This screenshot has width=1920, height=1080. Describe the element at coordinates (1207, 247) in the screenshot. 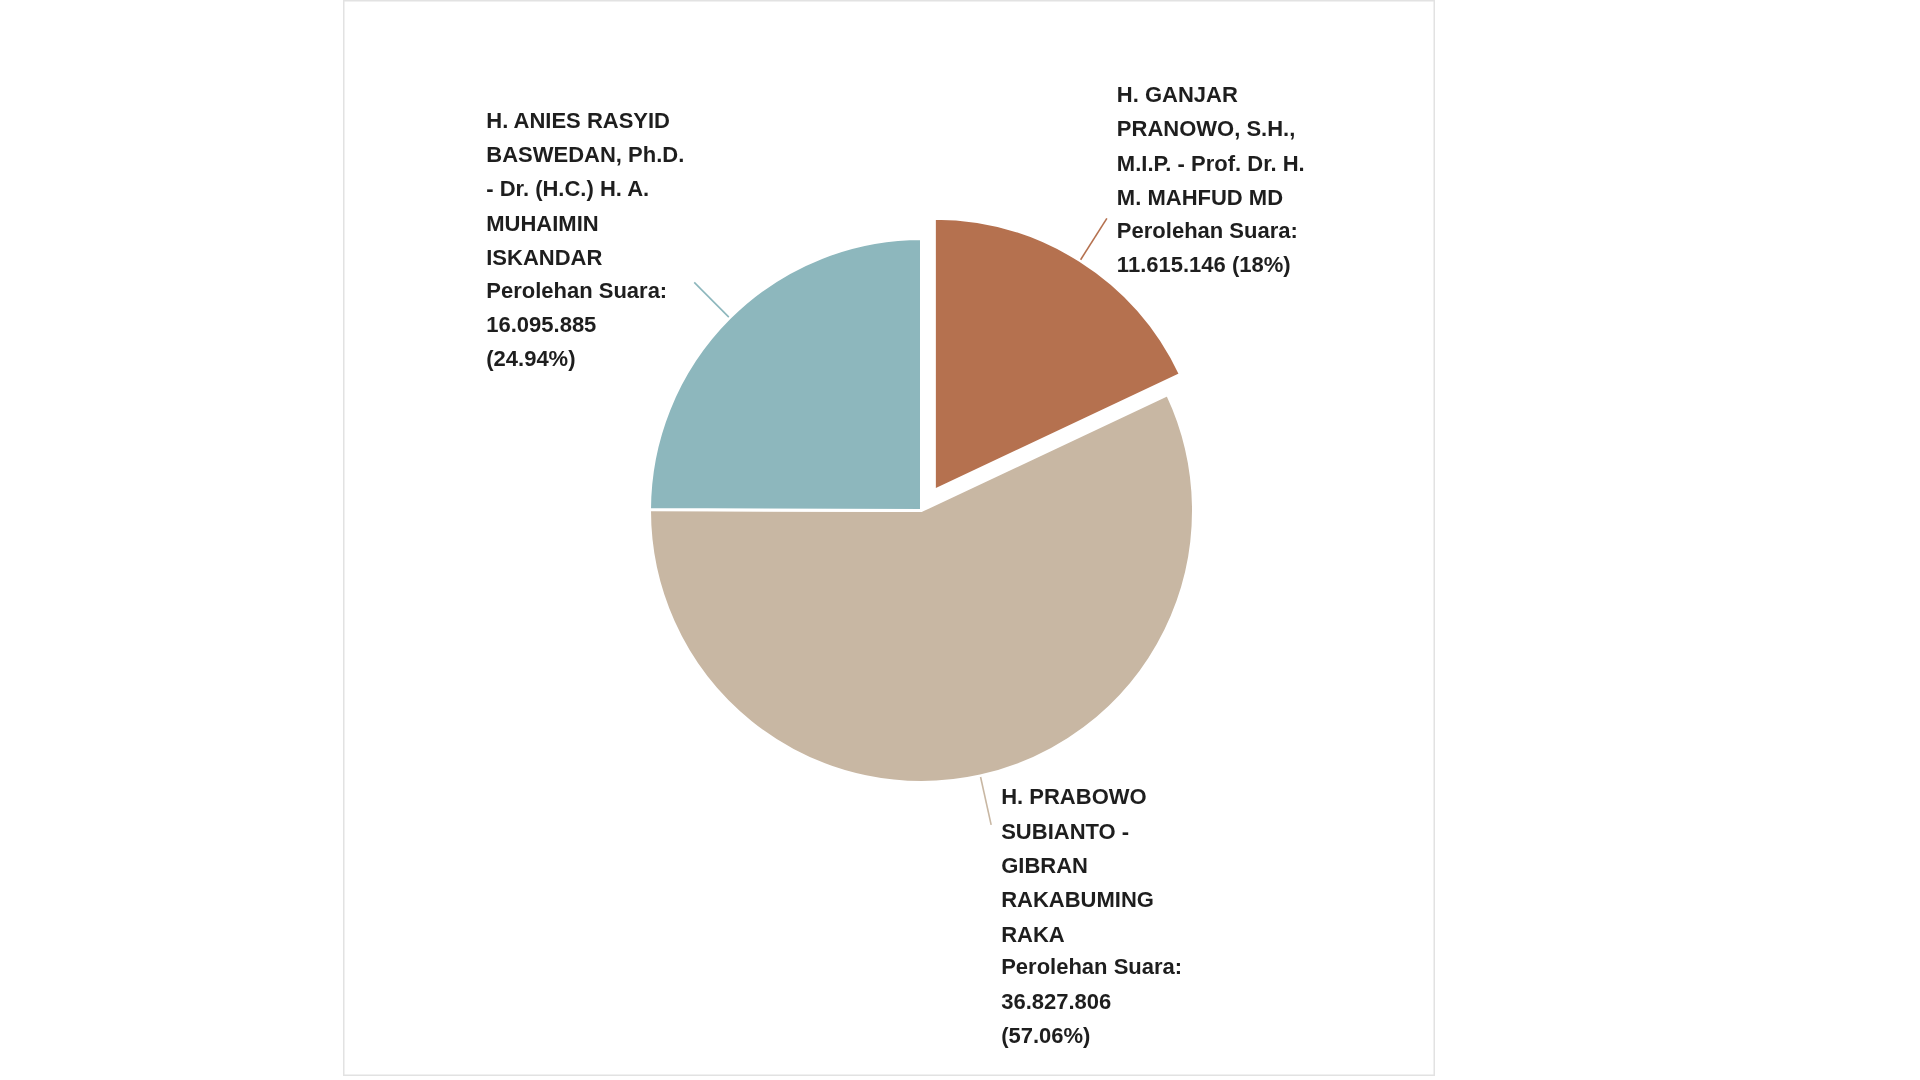

I see `data-label: Perolehan Suara: 11.615.146 (18%)` at that location.